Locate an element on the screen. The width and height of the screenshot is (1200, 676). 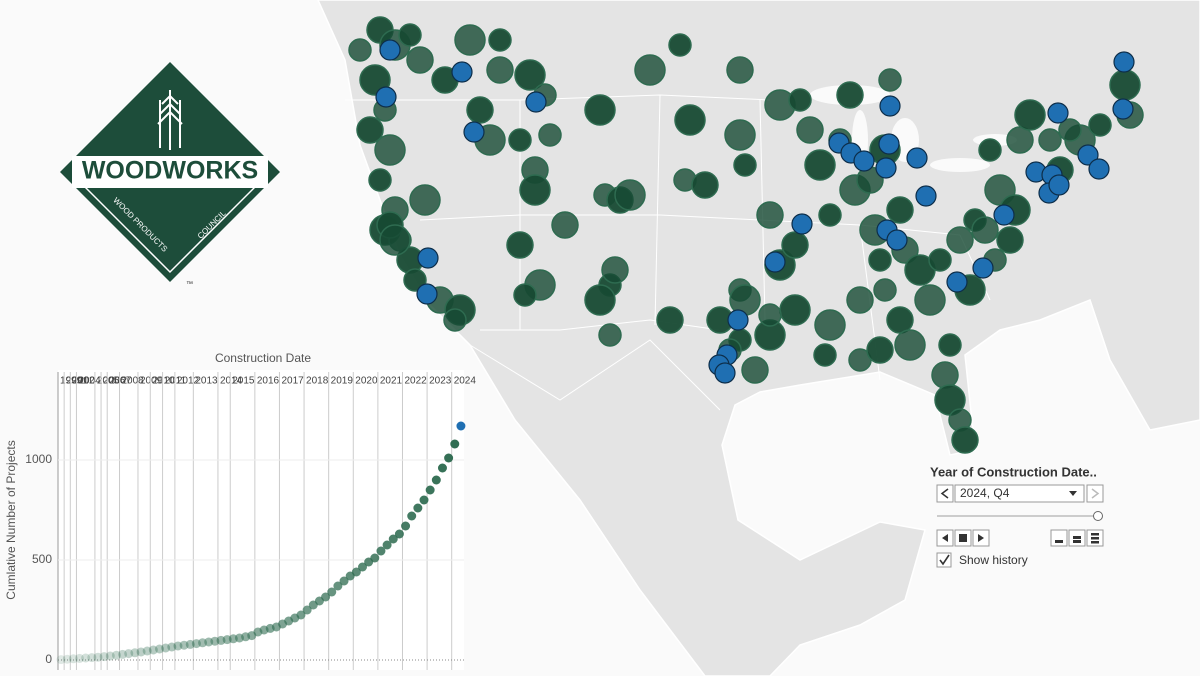
x-tick-label: 2017 is located at coordinates (292, 381).